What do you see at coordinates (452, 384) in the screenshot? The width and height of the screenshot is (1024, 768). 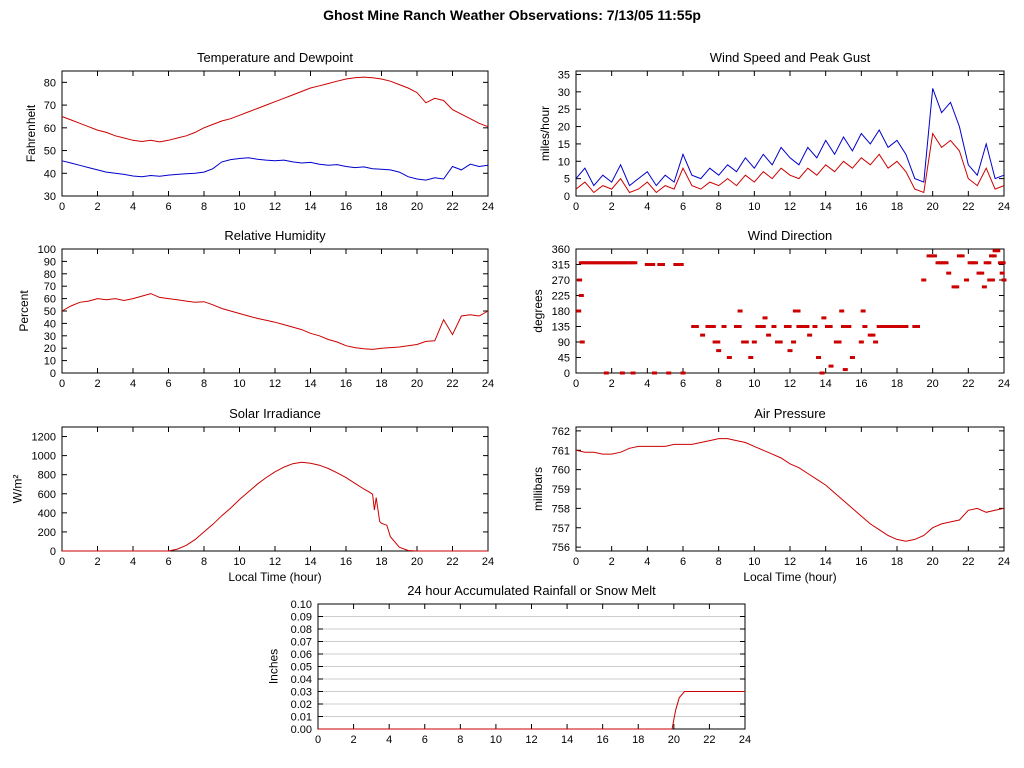 I see `x-tick-label: 22` at bounding box center [452, 384].